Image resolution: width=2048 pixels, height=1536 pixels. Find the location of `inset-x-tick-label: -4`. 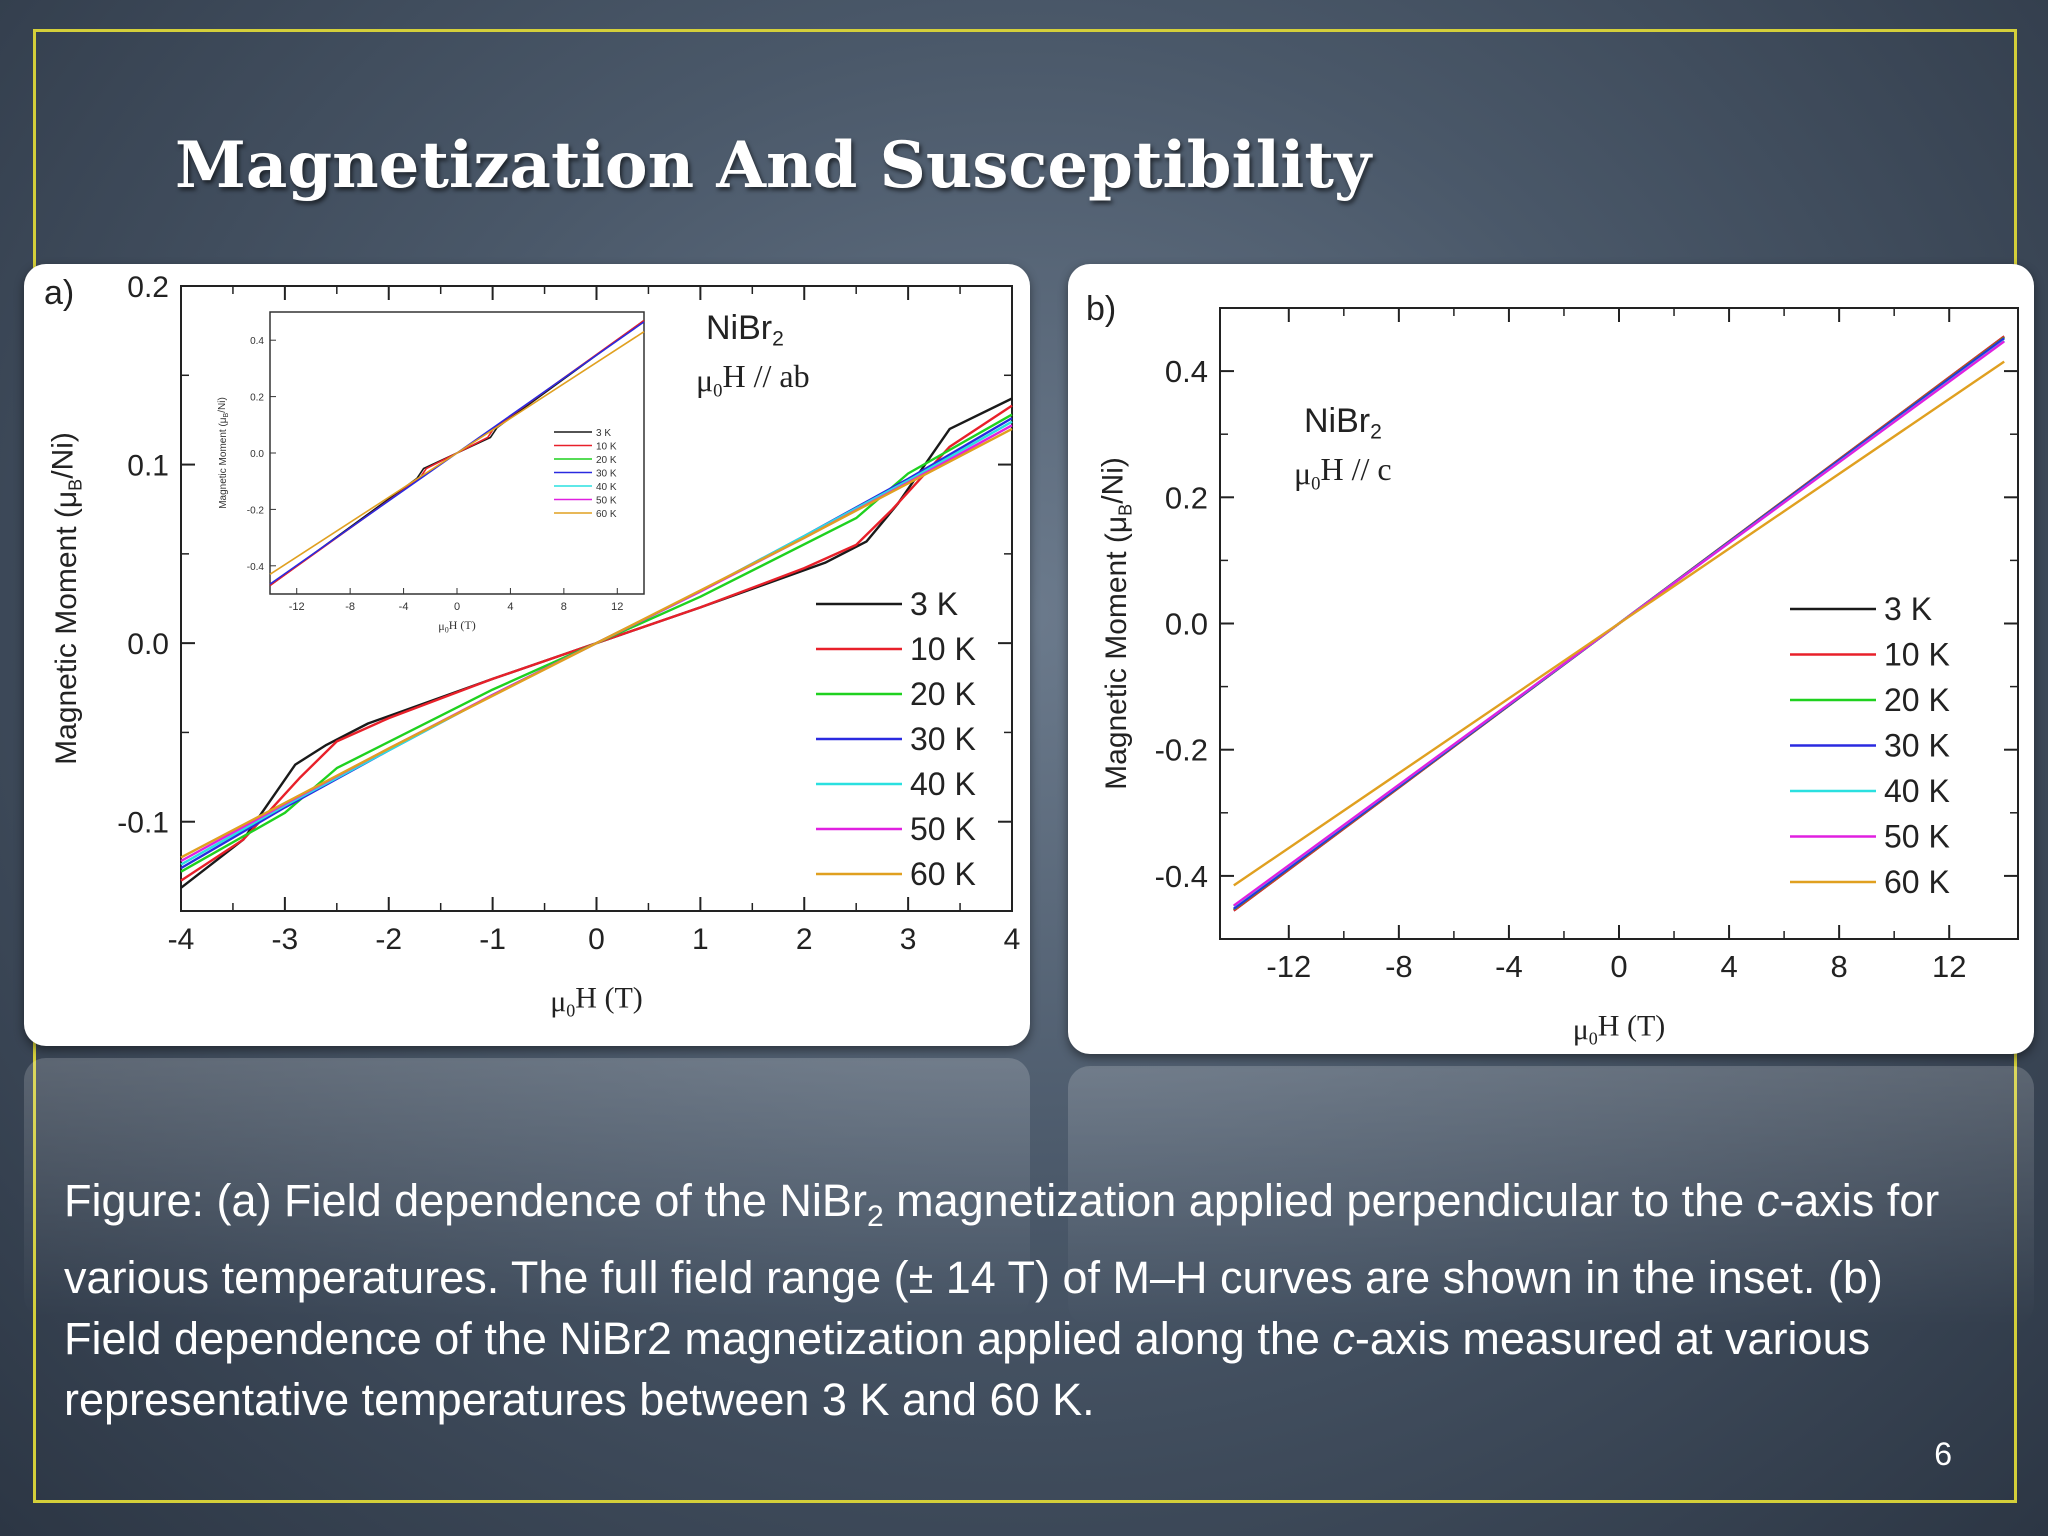

inset-x-tick-label: -4 is located at coordinates (404, 607).